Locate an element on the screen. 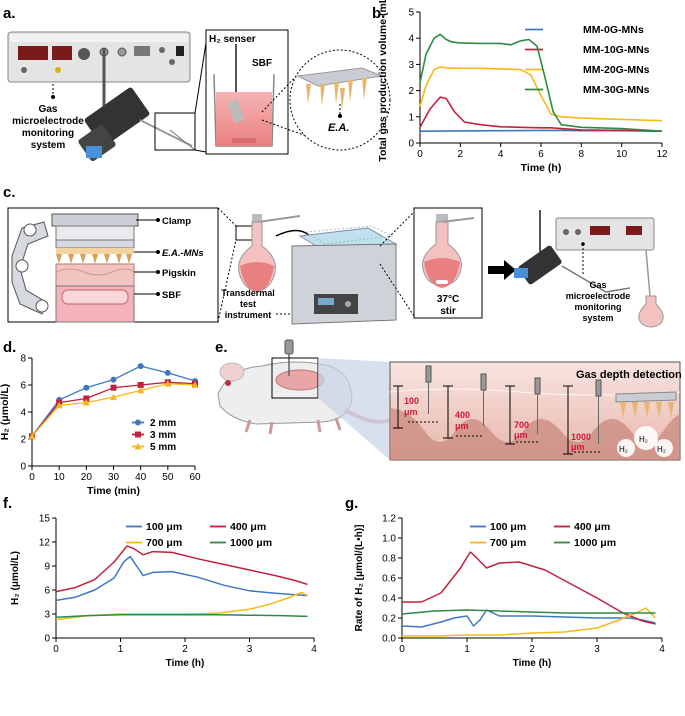 Image resolution: width=685 pixels, height=716 pixels. microneedle-array-a is located at coordinates (340, 88).